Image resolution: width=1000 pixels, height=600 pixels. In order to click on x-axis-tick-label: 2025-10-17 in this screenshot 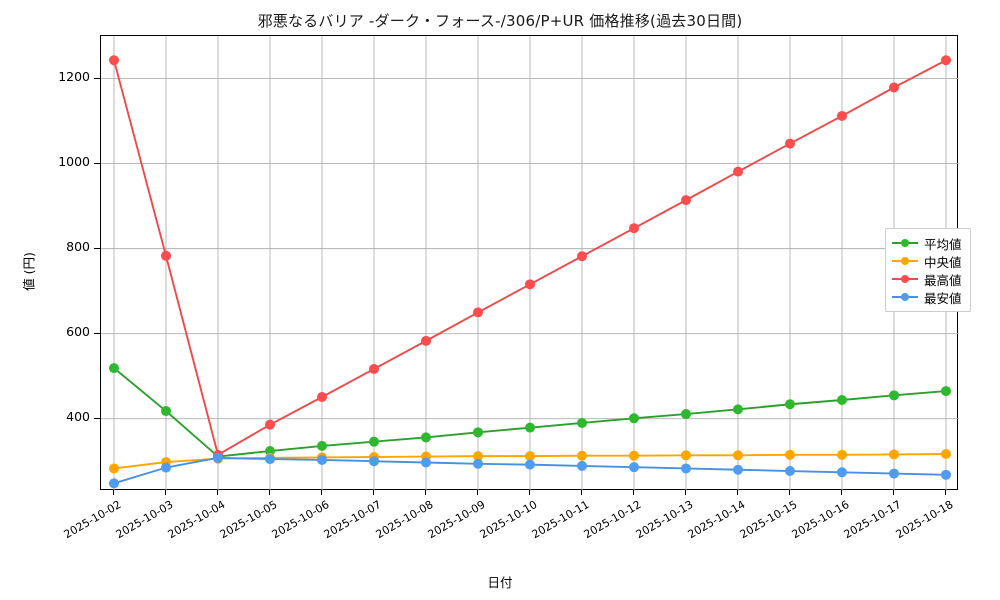, I will do `click(872, 520)`.